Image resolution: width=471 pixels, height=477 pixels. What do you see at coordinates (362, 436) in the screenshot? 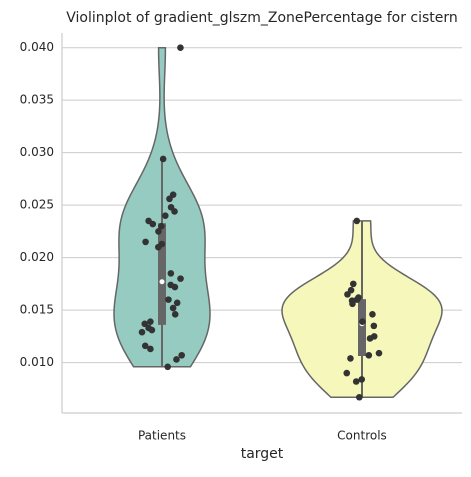
I see `x-tick-label: Controls` at bounding box center [362, 436].